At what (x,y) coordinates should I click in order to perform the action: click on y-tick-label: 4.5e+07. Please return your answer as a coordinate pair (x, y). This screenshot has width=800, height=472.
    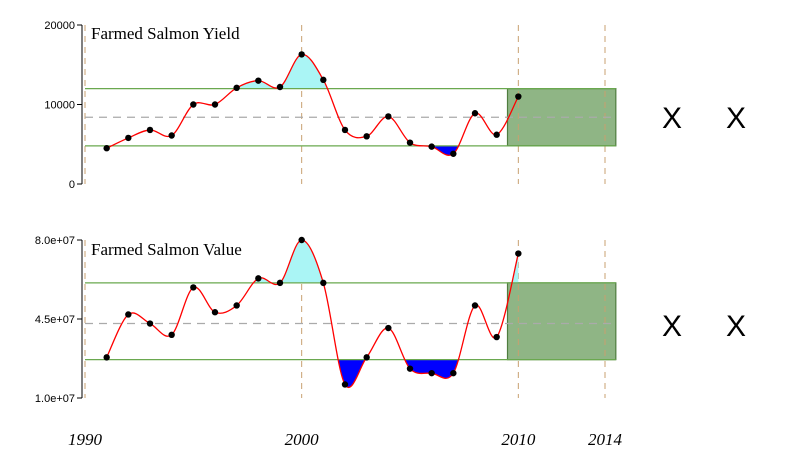
    Looking at the image, I should click on (55, 320).